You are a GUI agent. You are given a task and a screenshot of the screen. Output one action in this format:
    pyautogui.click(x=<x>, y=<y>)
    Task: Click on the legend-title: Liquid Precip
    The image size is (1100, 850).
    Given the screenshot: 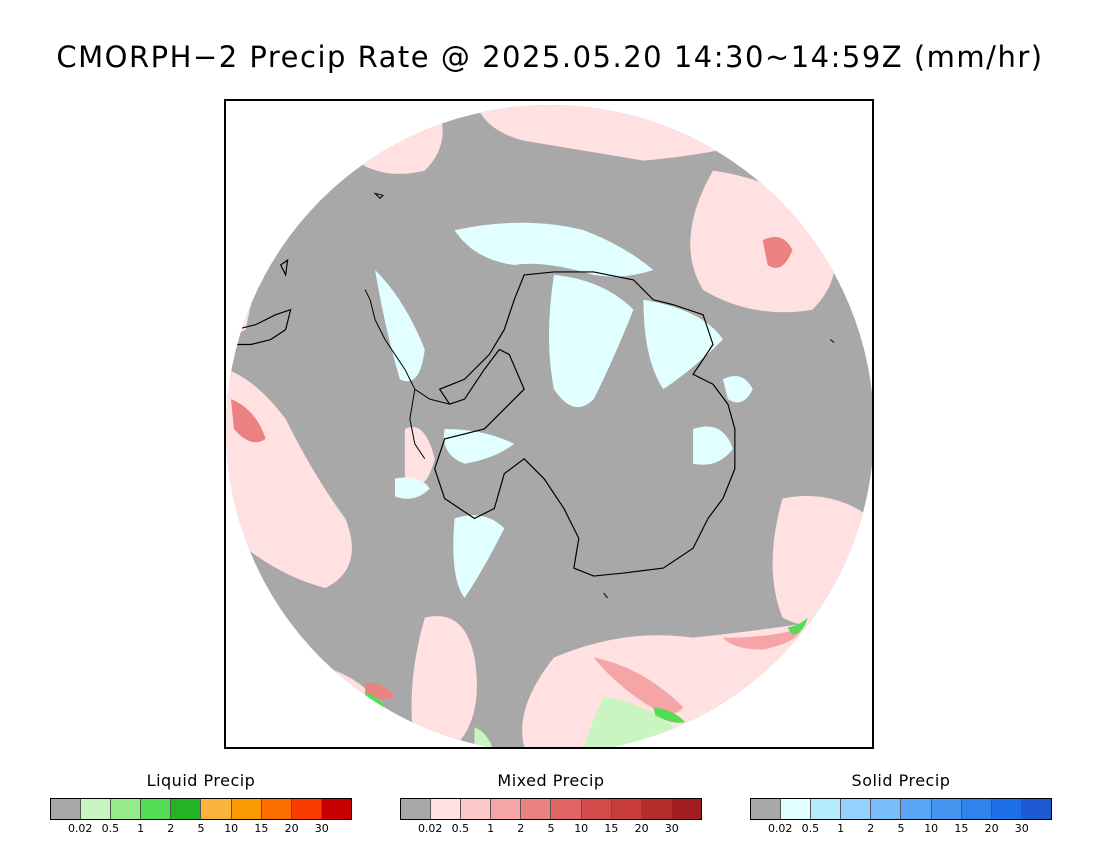 What is the action you would take?
    pyautogui.click(x=201, y=780)
    